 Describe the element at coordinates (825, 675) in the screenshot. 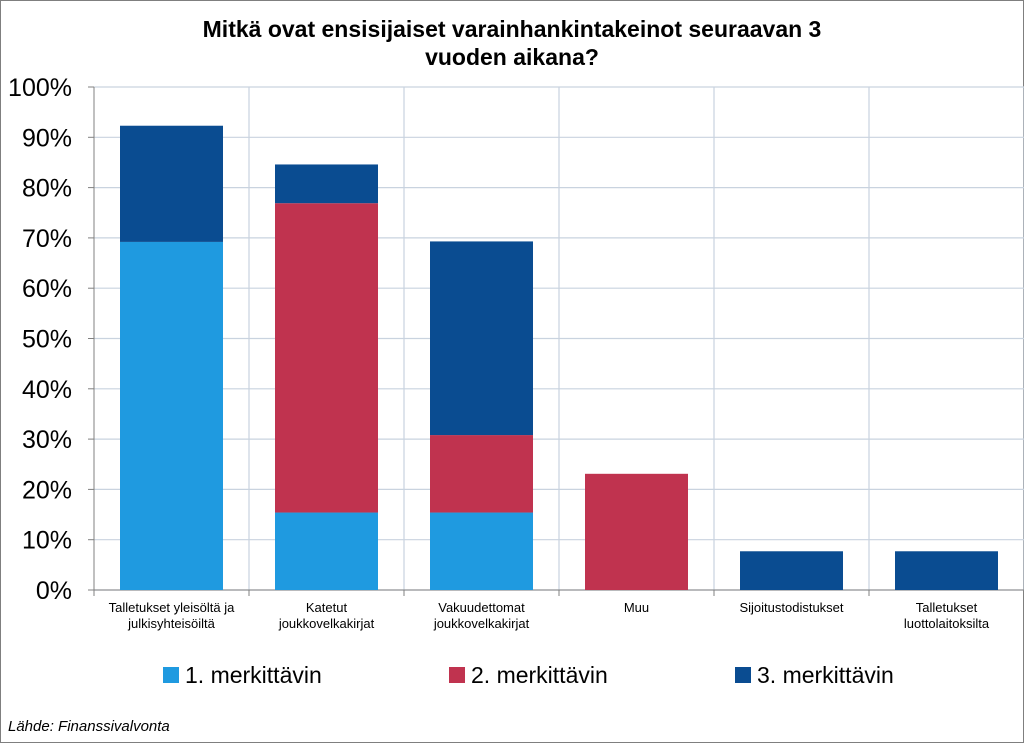

I see `legend-label-series-3: 3. merkittävin` at that location.